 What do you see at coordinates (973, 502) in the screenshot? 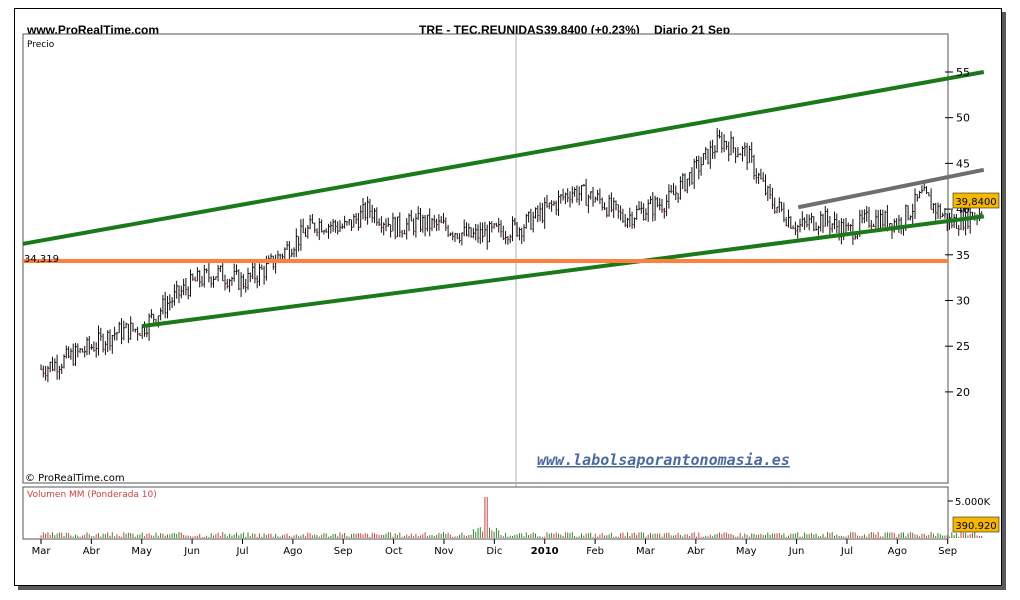
I see `volume-tick-label: 5.000K` at bounding box center [973, 502].